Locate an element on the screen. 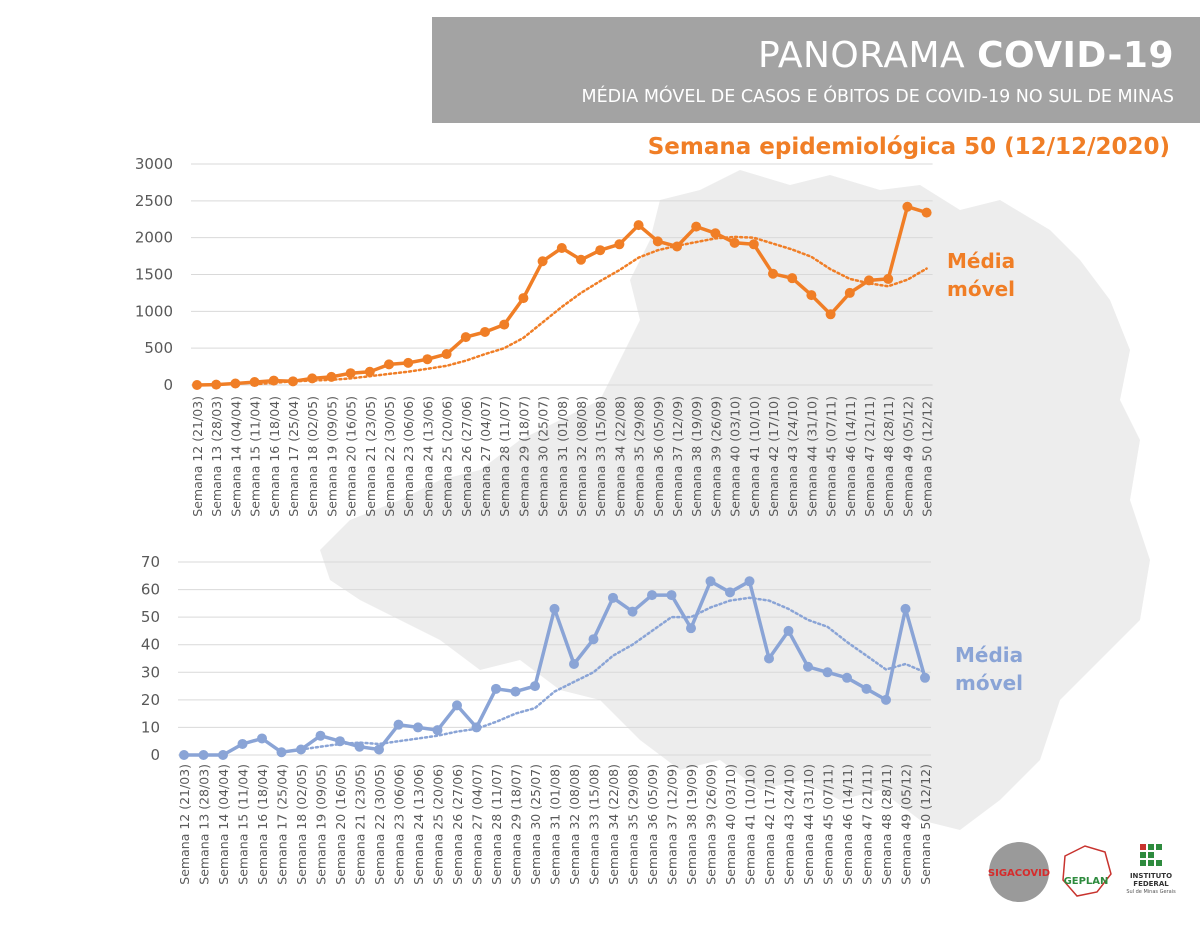 This screenshot has height=933, width=1200. cases-xtick-label: Semana 47 (21/11) is located at coordinates (869, 456).